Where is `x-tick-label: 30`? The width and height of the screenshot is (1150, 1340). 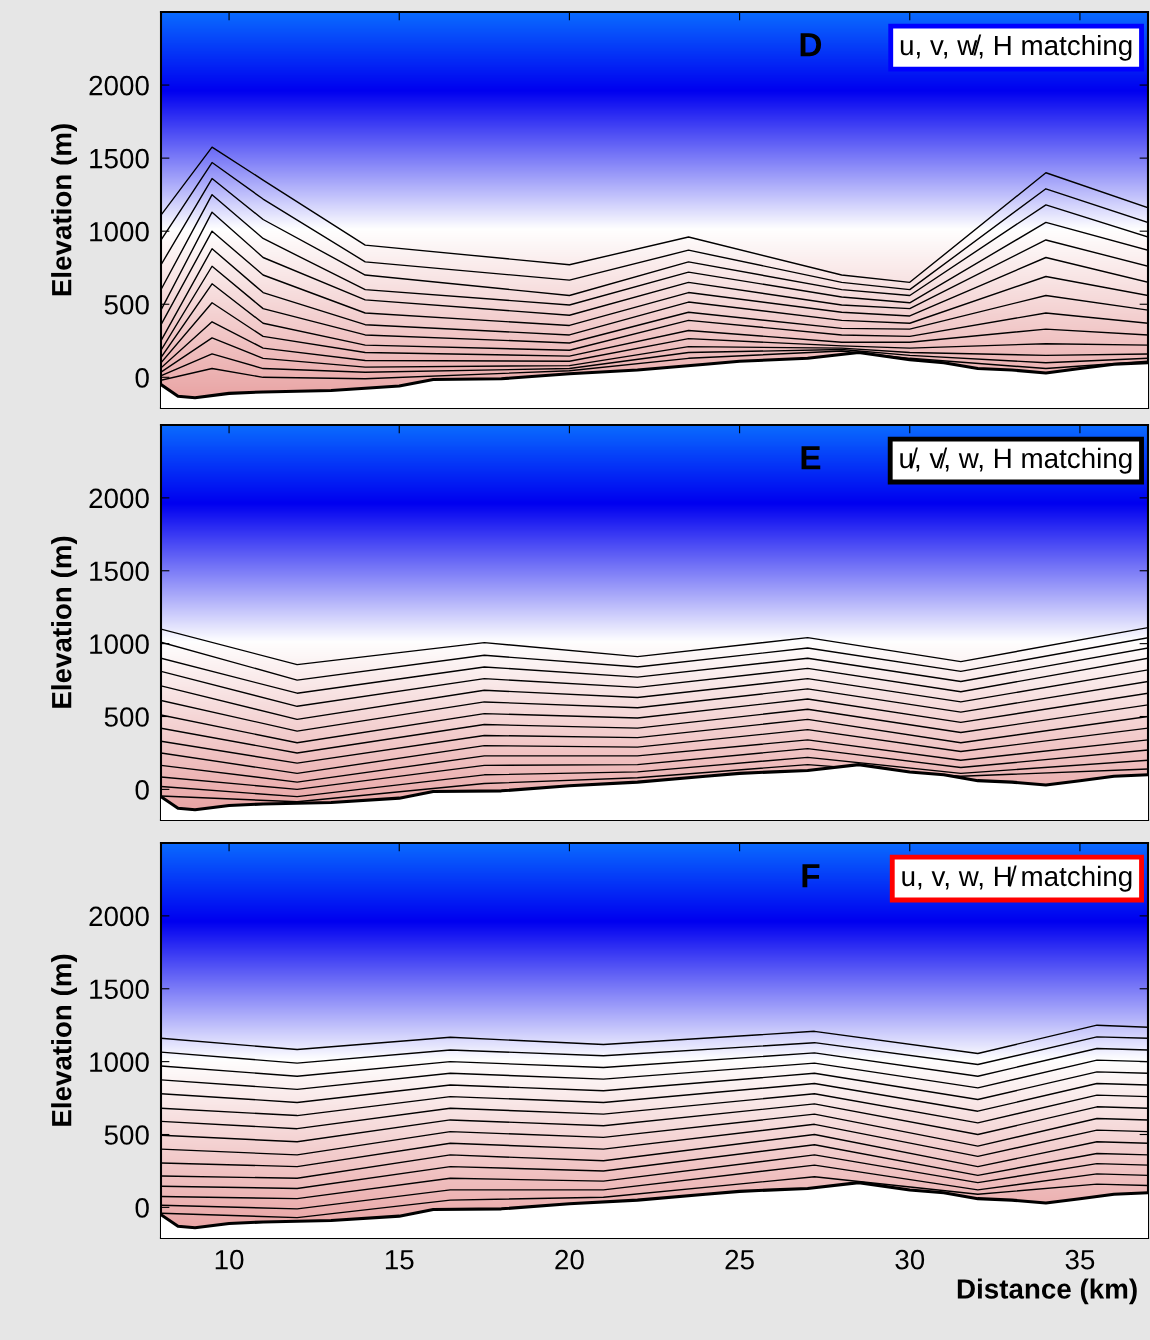
x-tick-label: 30 is located at coordinates (910, 1259).